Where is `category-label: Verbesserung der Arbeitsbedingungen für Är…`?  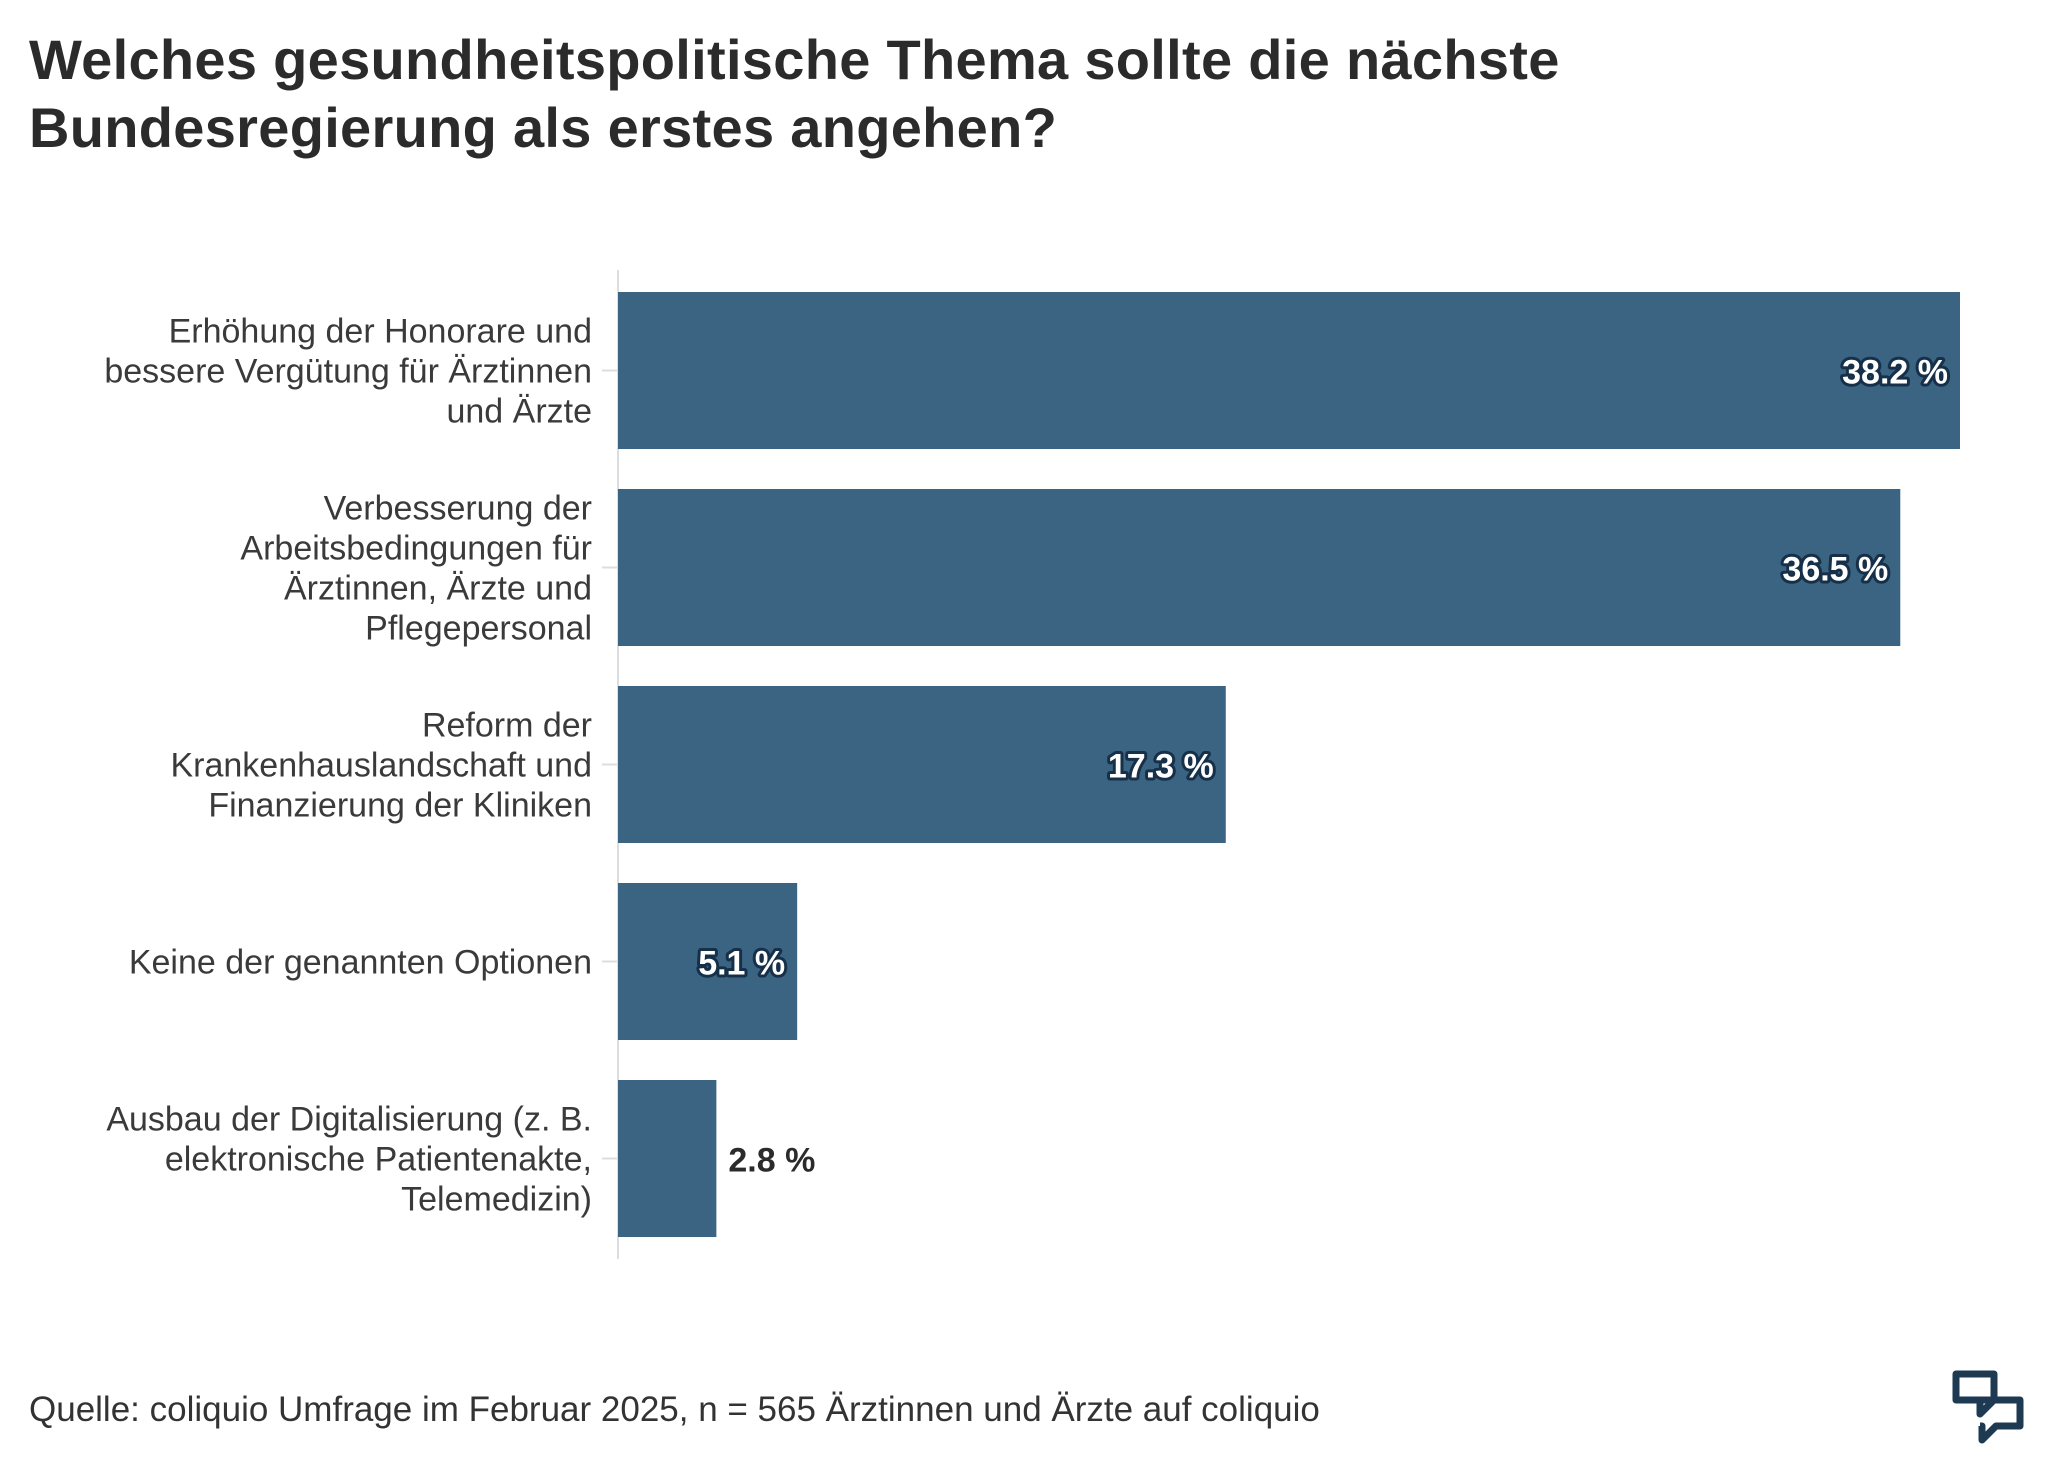
category-label: Verbesserung der Arbeitsbedingungen für Är… is located at coordinates (416, 569).